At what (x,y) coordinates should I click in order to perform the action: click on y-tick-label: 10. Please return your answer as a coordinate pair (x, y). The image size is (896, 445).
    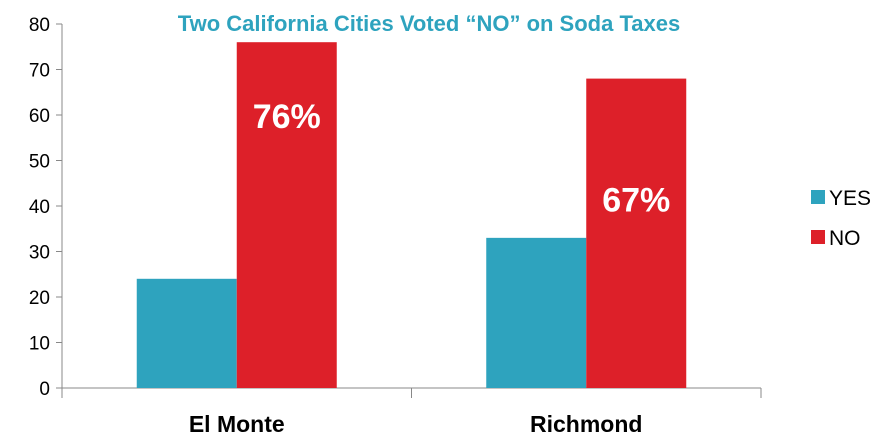
    Looking at the image, I should click on (39, 344).